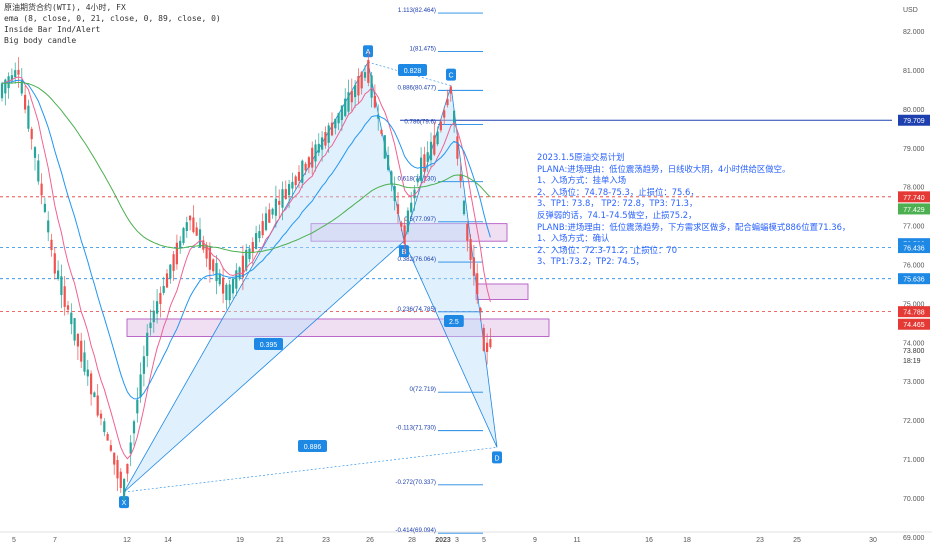 The height and width of the screenshot is (550, 932). What do you see at coordinates (416, 87) in the screenshot?
I see `fib-level-label: 0.886(80.477)` at bounding box center [416, 87].